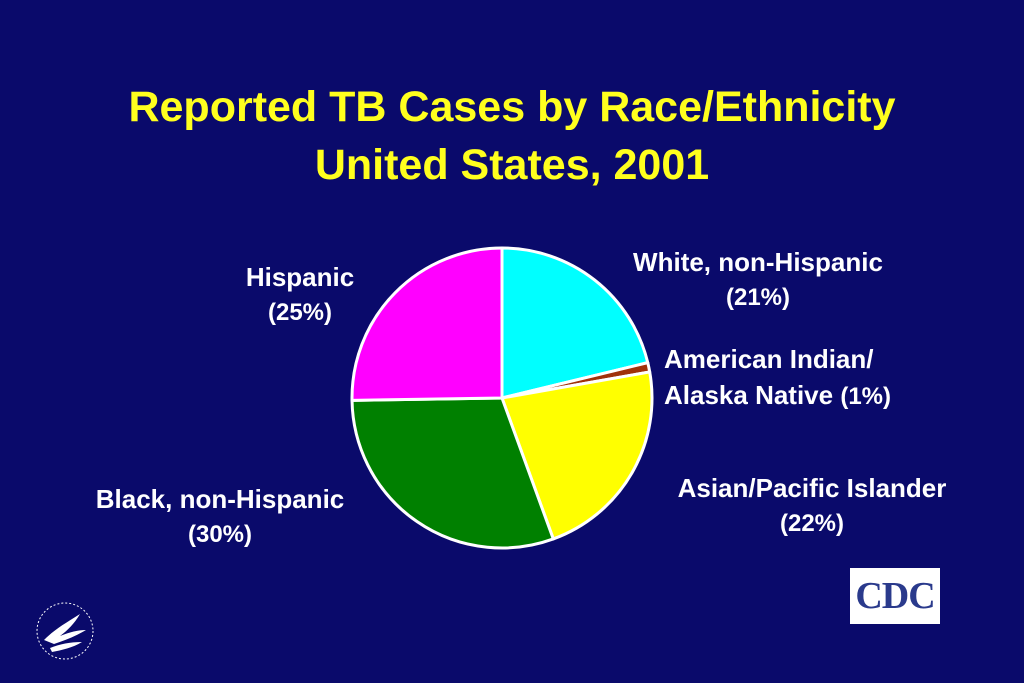 Image resolution: width=1024 pixels, height=683 pixels. What do you see at coordinates (427, 324) in the screenshot?
I see `pie-slice-hispanic` at bounding box center [427, 324].